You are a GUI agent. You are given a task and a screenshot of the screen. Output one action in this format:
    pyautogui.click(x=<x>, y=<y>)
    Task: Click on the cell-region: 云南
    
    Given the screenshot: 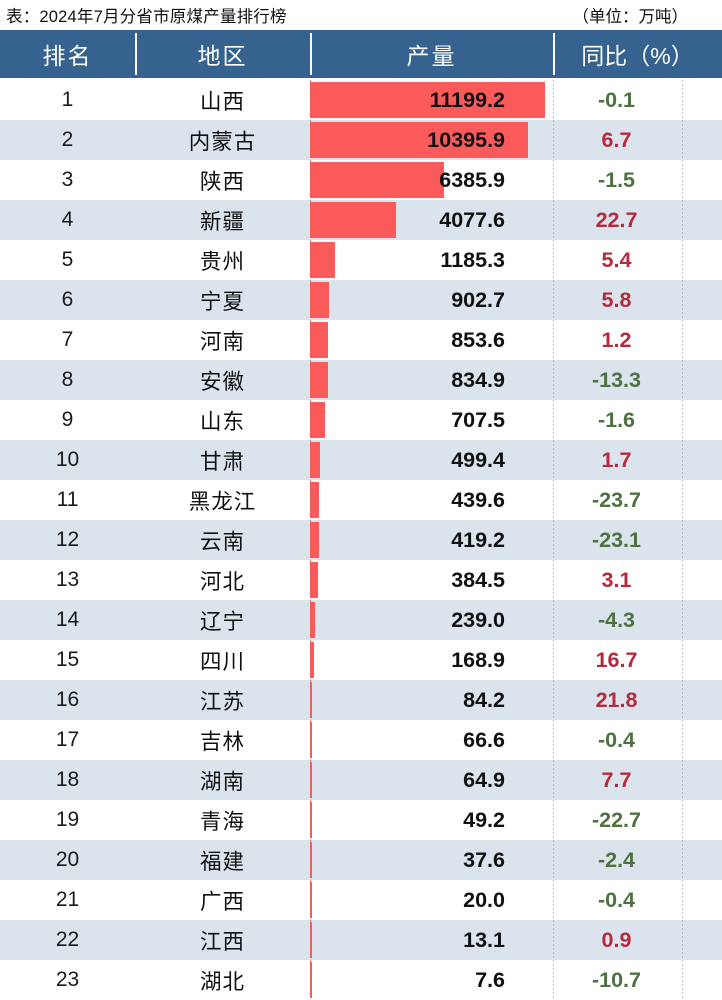 What is the action you would take?
    pyautogui.click(x=222, y=541)
    